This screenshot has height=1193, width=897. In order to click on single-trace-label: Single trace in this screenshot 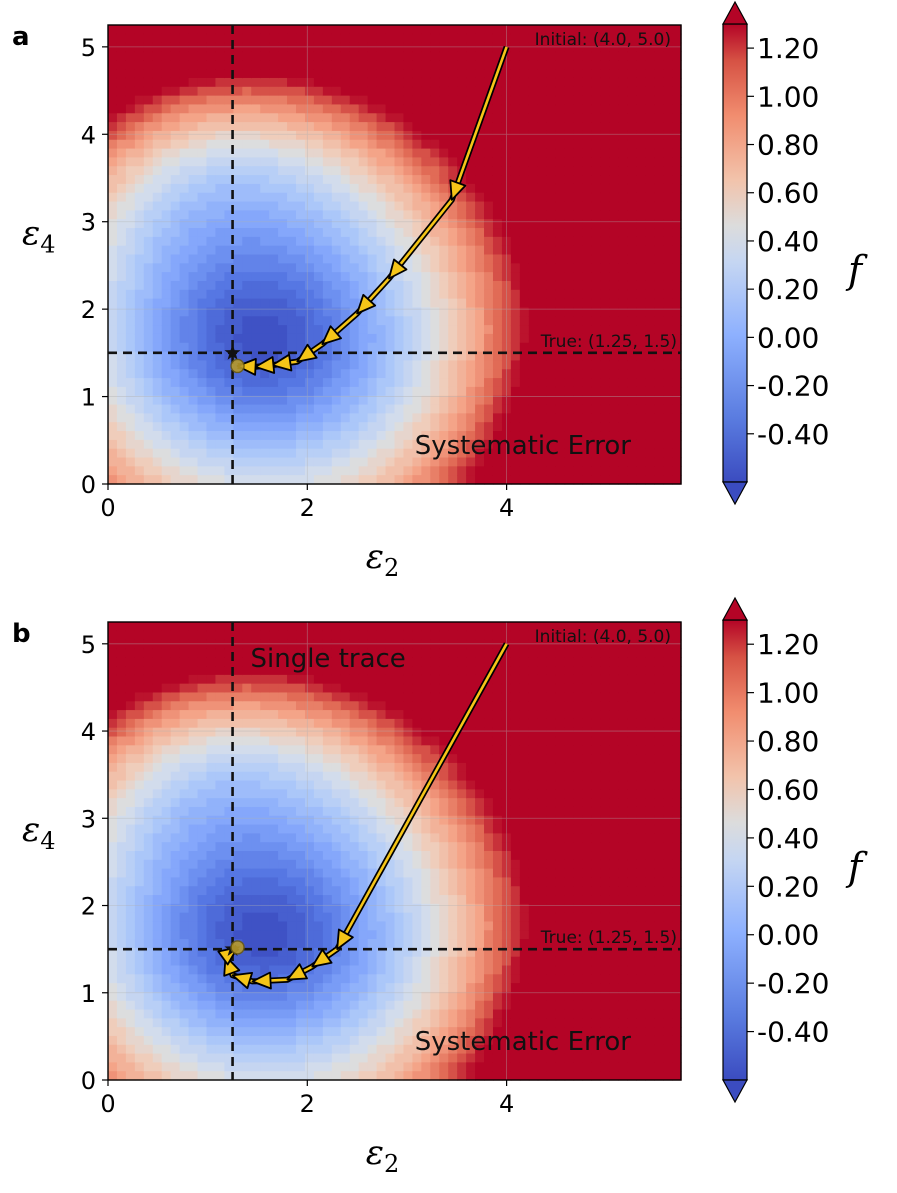, I will do `click(328, 659)`.